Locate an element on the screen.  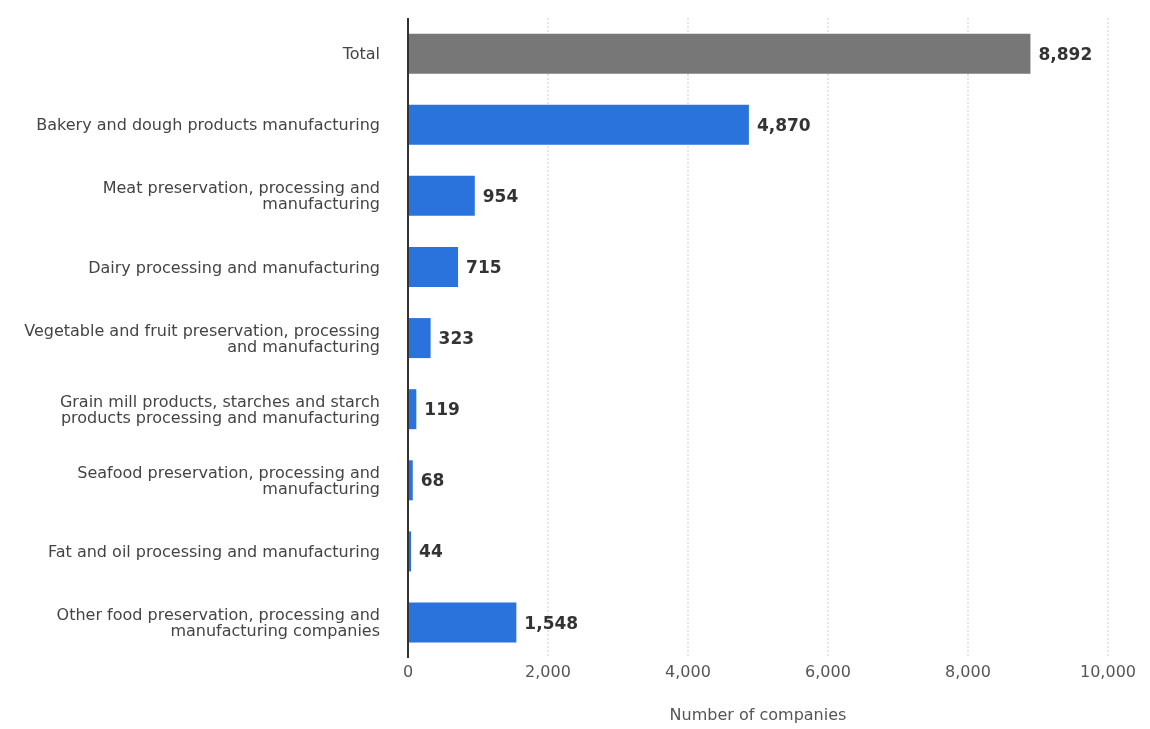
x-tick-label: 10,000 is located at coordinates (1108, 672).